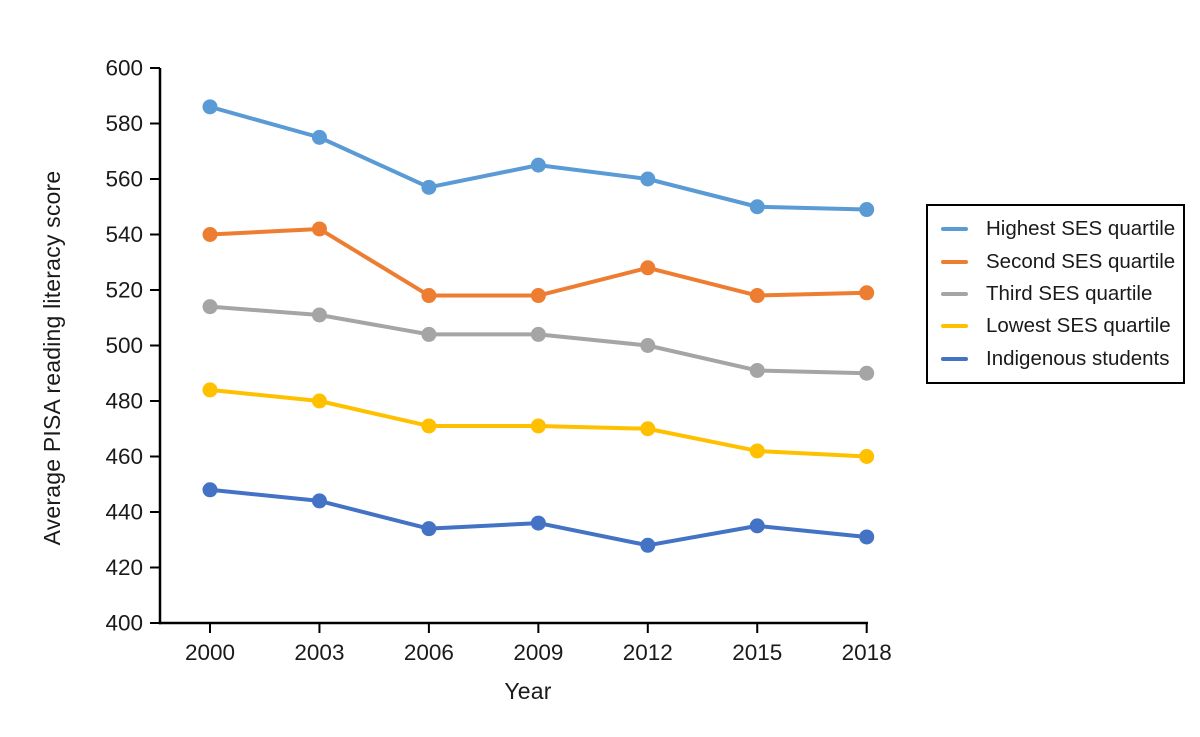 This screenshot has height=737, width=1200. I want to click on data-point-second-ses-quartile-2012, so click(648, 268).